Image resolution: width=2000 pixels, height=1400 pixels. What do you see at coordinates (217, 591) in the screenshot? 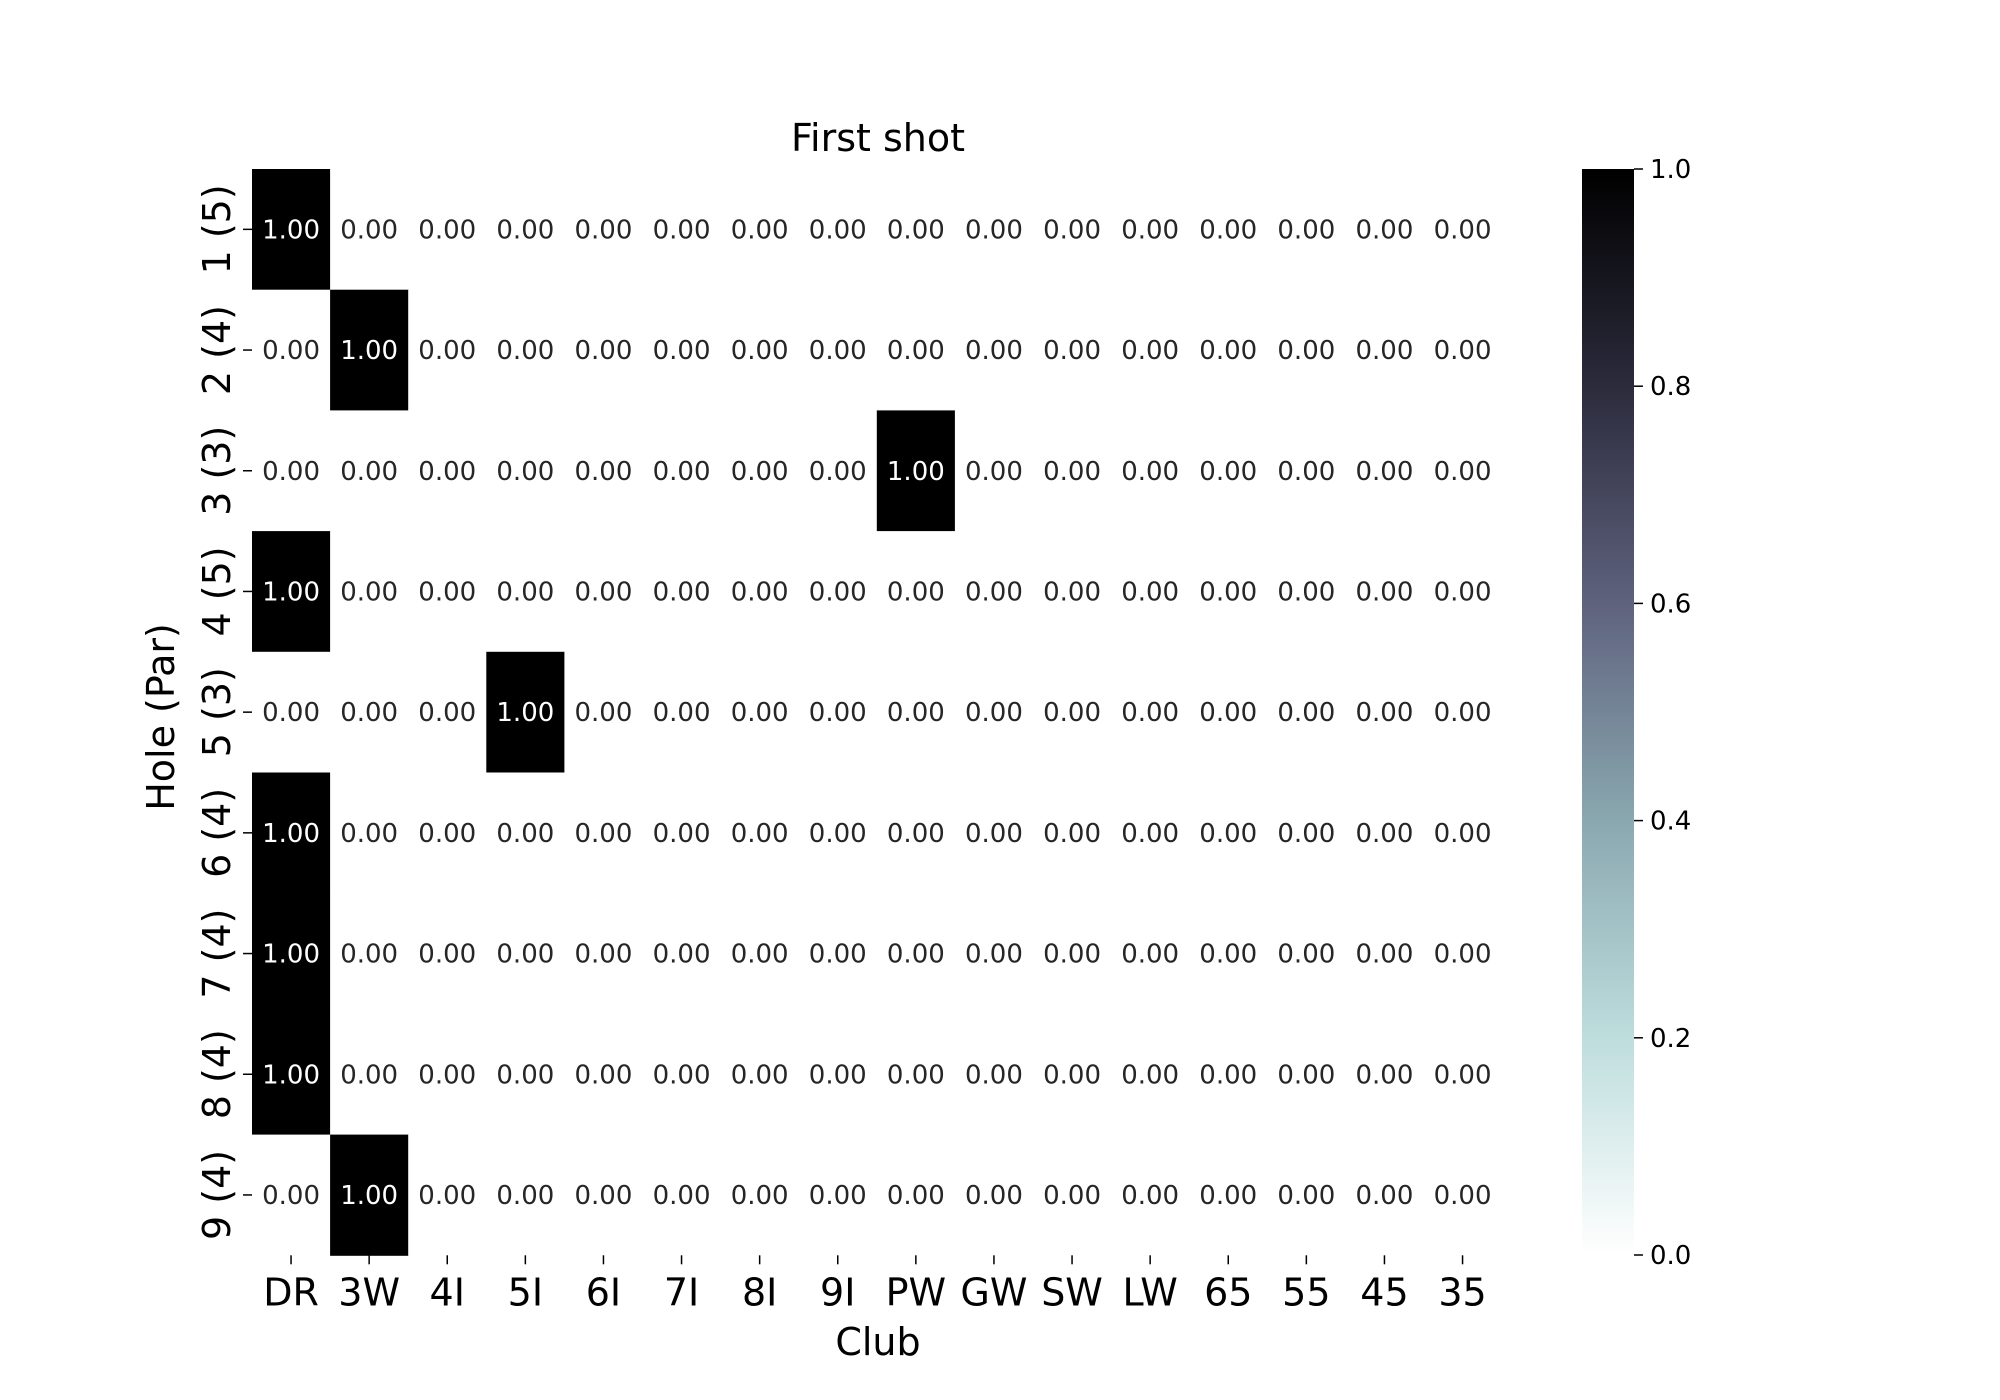
I see `y-tick-label: 4 (5)` at bounding box center [217, 591].